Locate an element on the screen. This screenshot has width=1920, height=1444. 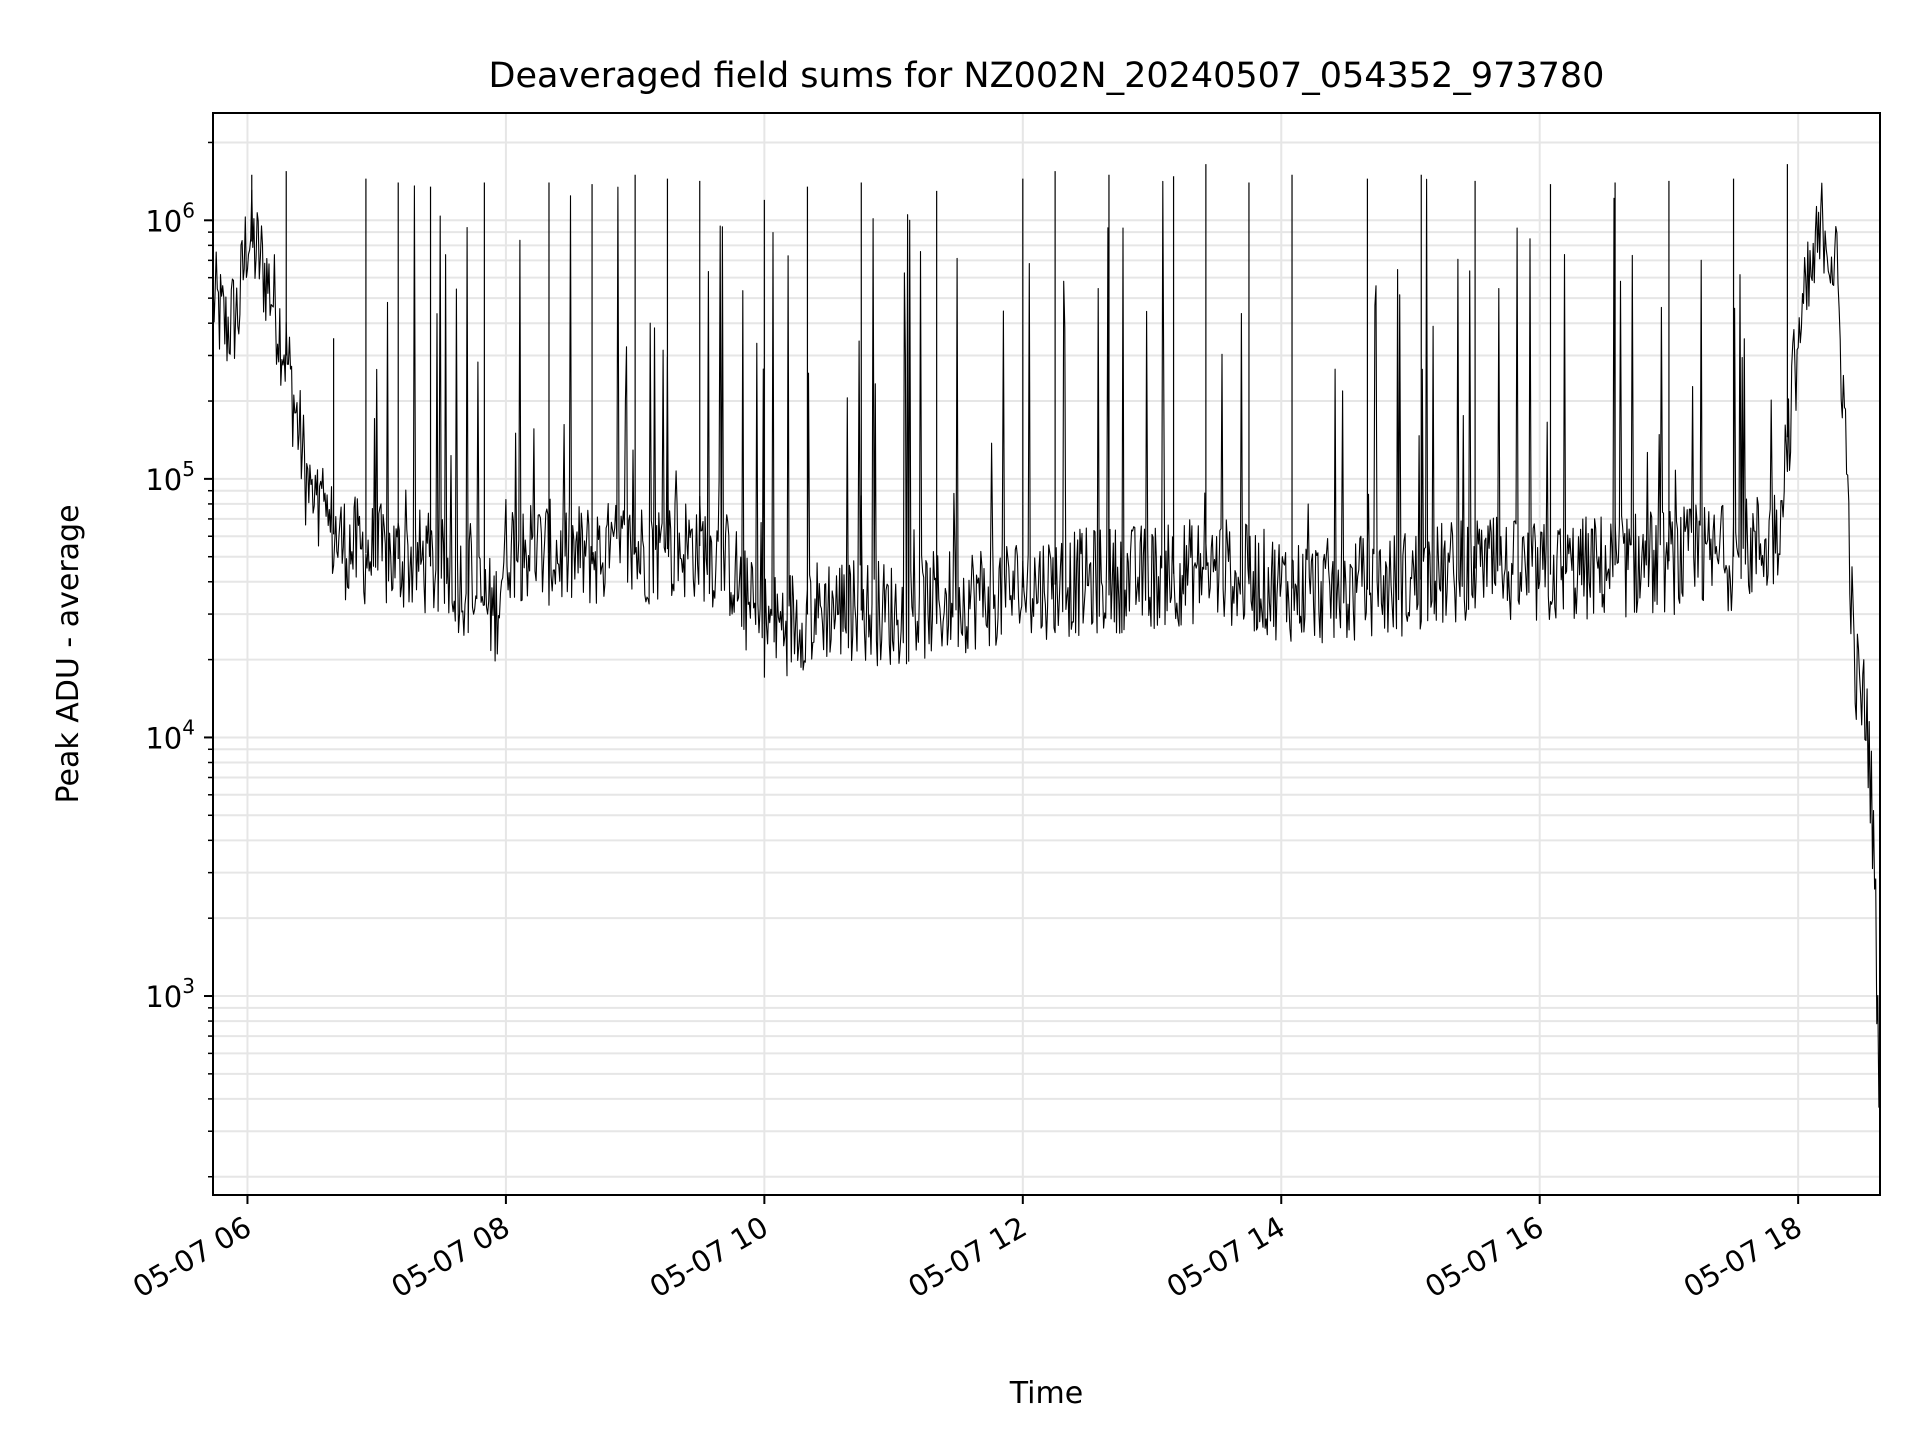
y-tick-label: 10⁶ is located at coordinates (170, 218).